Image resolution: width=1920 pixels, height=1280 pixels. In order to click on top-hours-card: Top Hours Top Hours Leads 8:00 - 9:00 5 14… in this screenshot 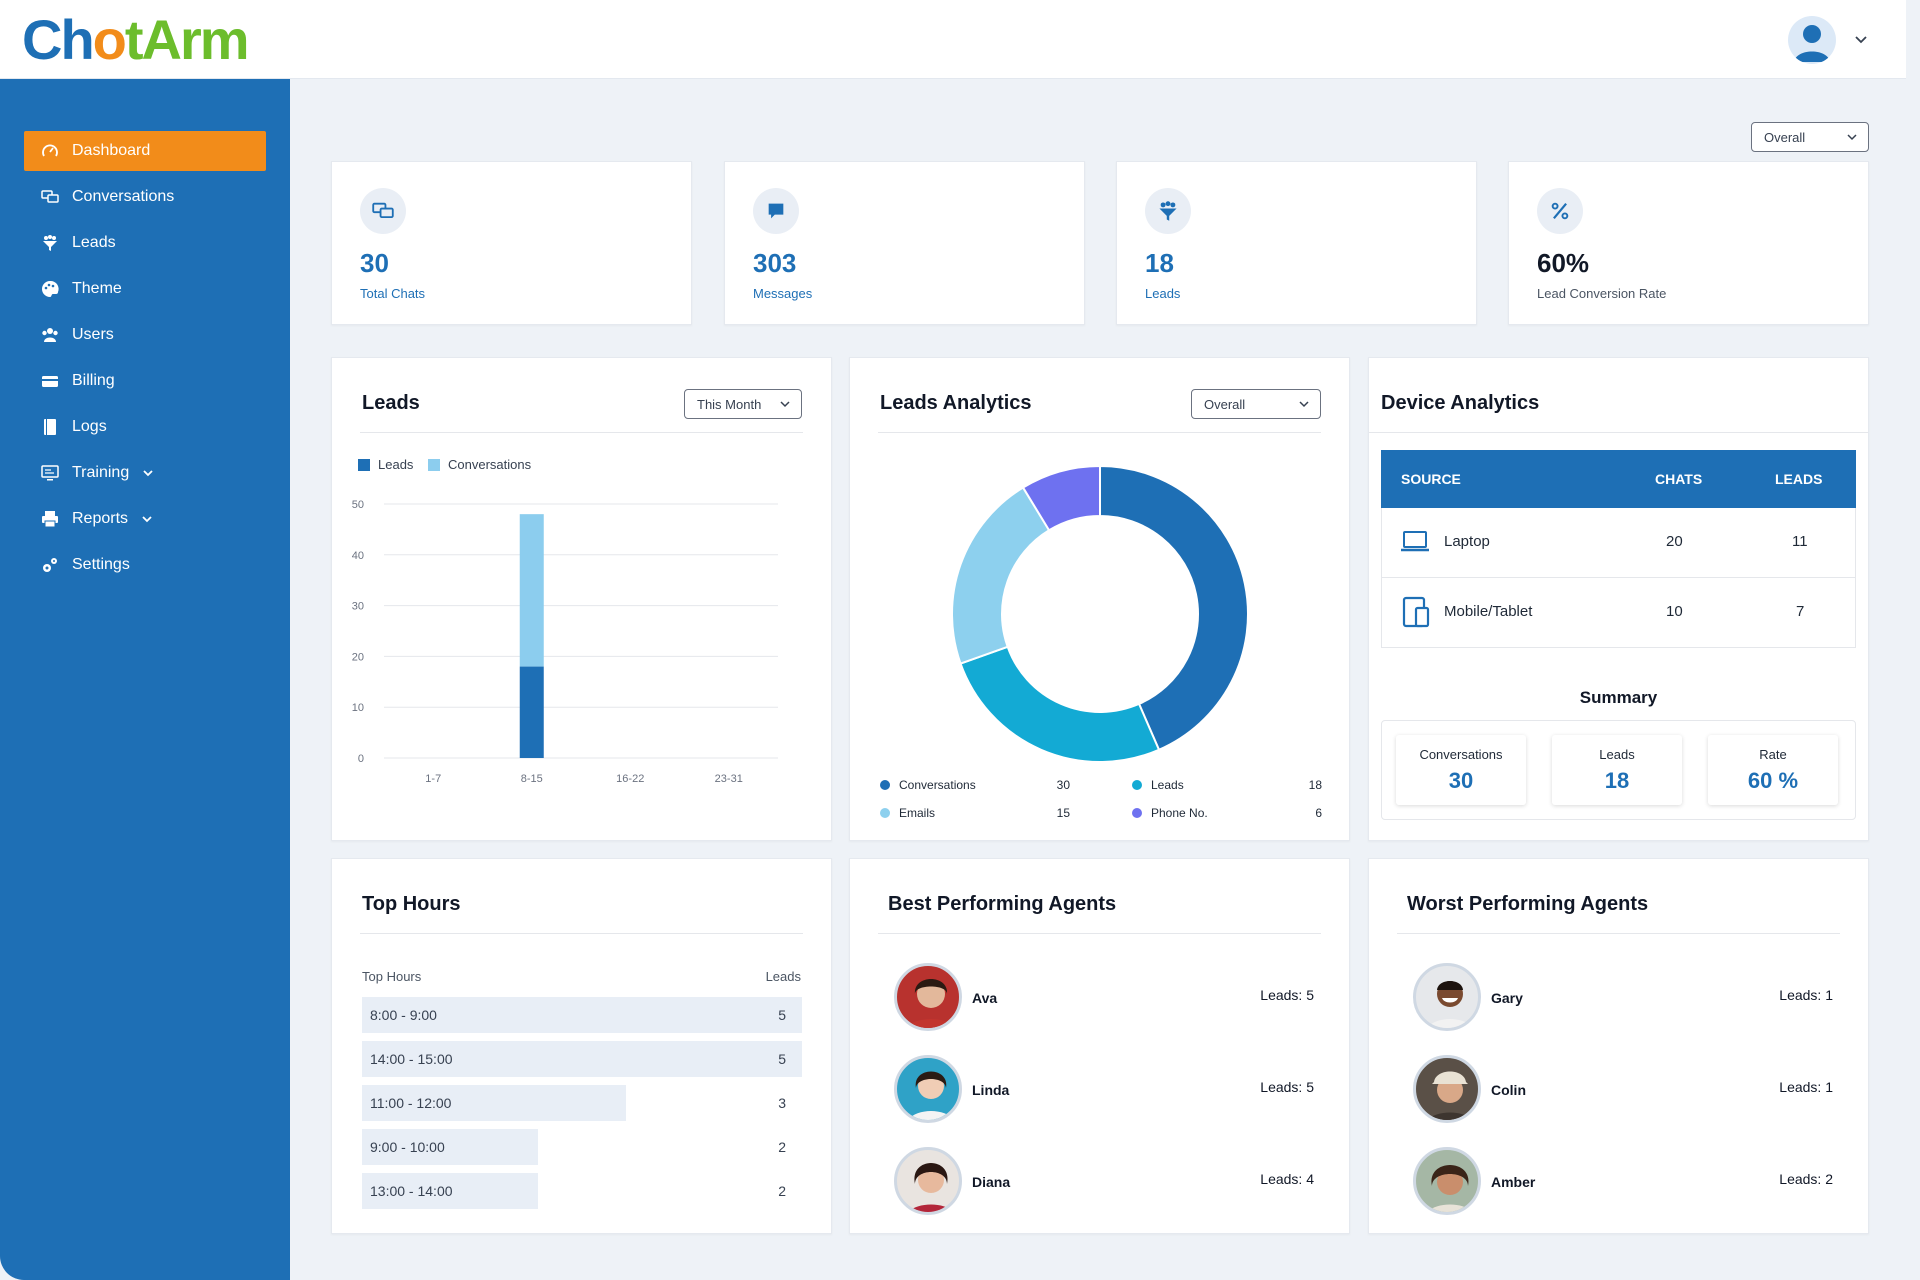, I will do `click(581, 1046)`.